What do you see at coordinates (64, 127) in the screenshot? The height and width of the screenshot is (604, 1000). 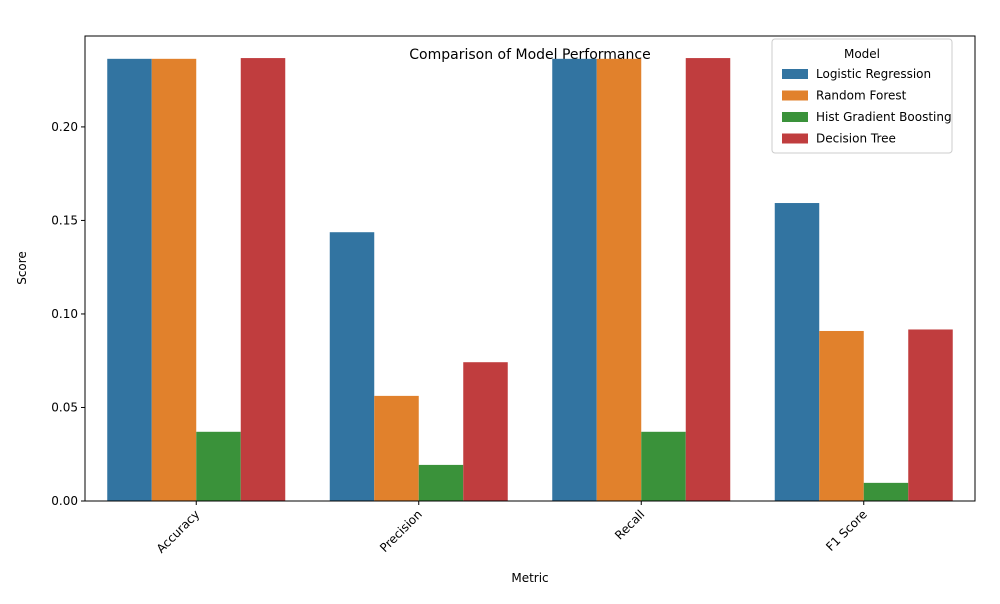 I see `y-tick-label: 0.20` at bounding box center [64, 127].